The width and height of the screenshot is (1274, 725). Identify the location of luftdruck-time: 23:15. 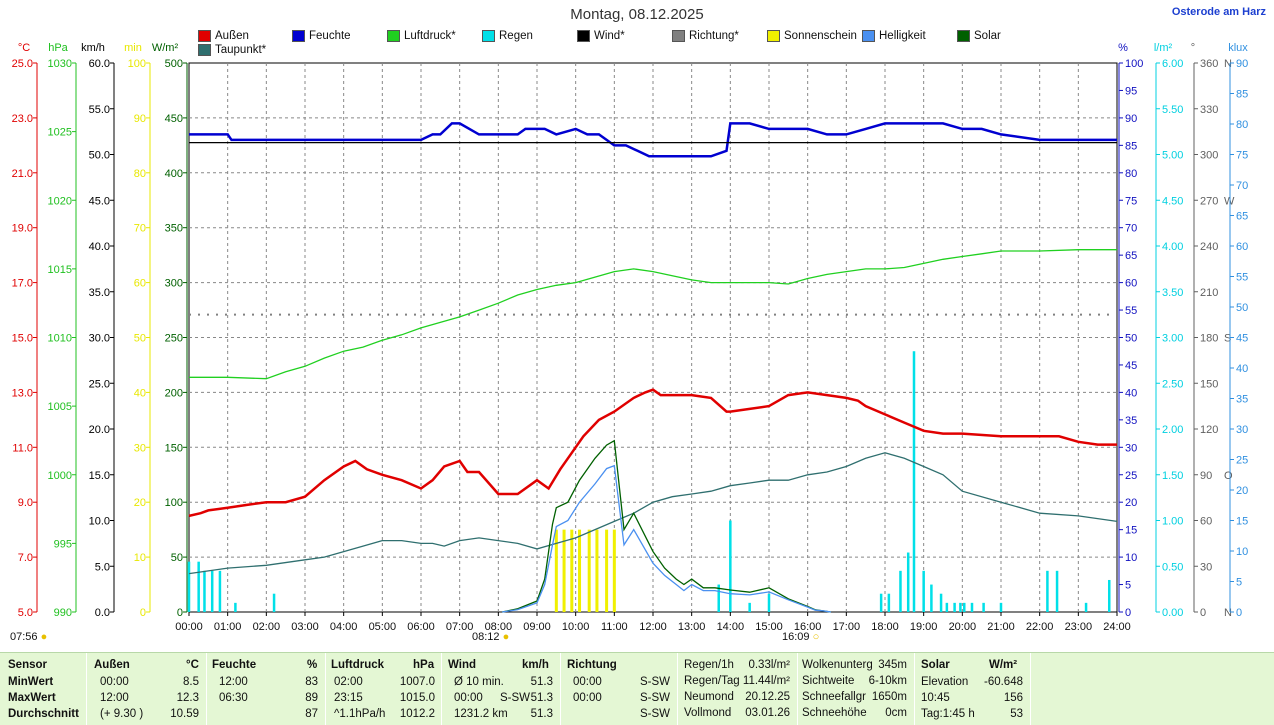
(348, 698).